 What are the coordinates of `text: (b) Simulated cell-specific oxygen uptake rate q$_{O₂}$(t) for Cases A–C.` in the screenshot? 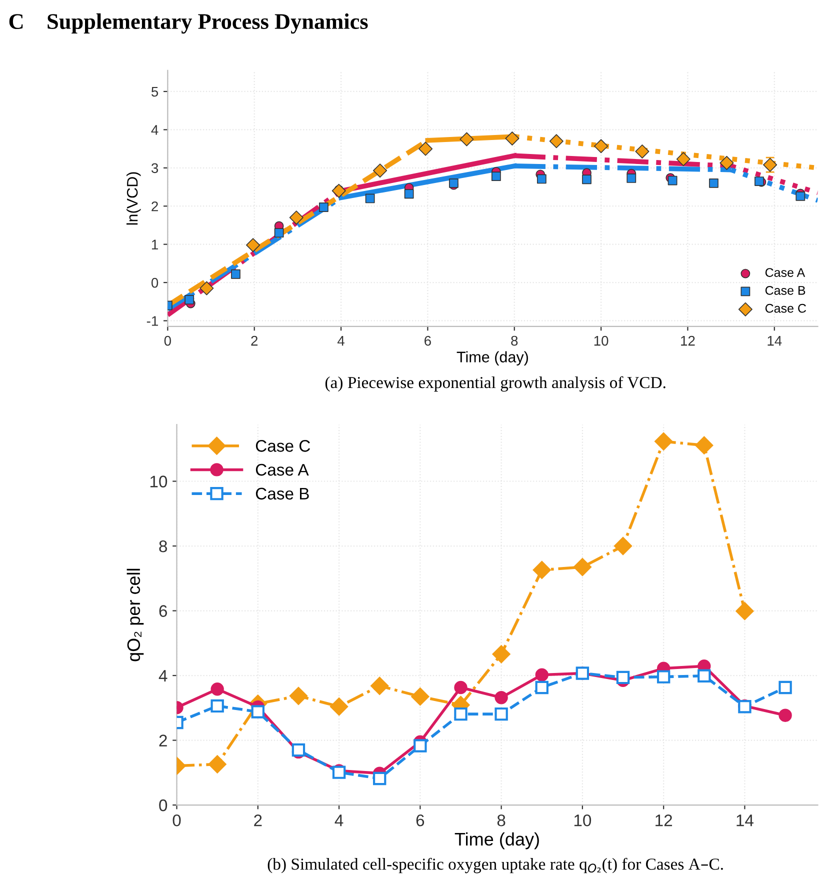 It's located at (495, 866).